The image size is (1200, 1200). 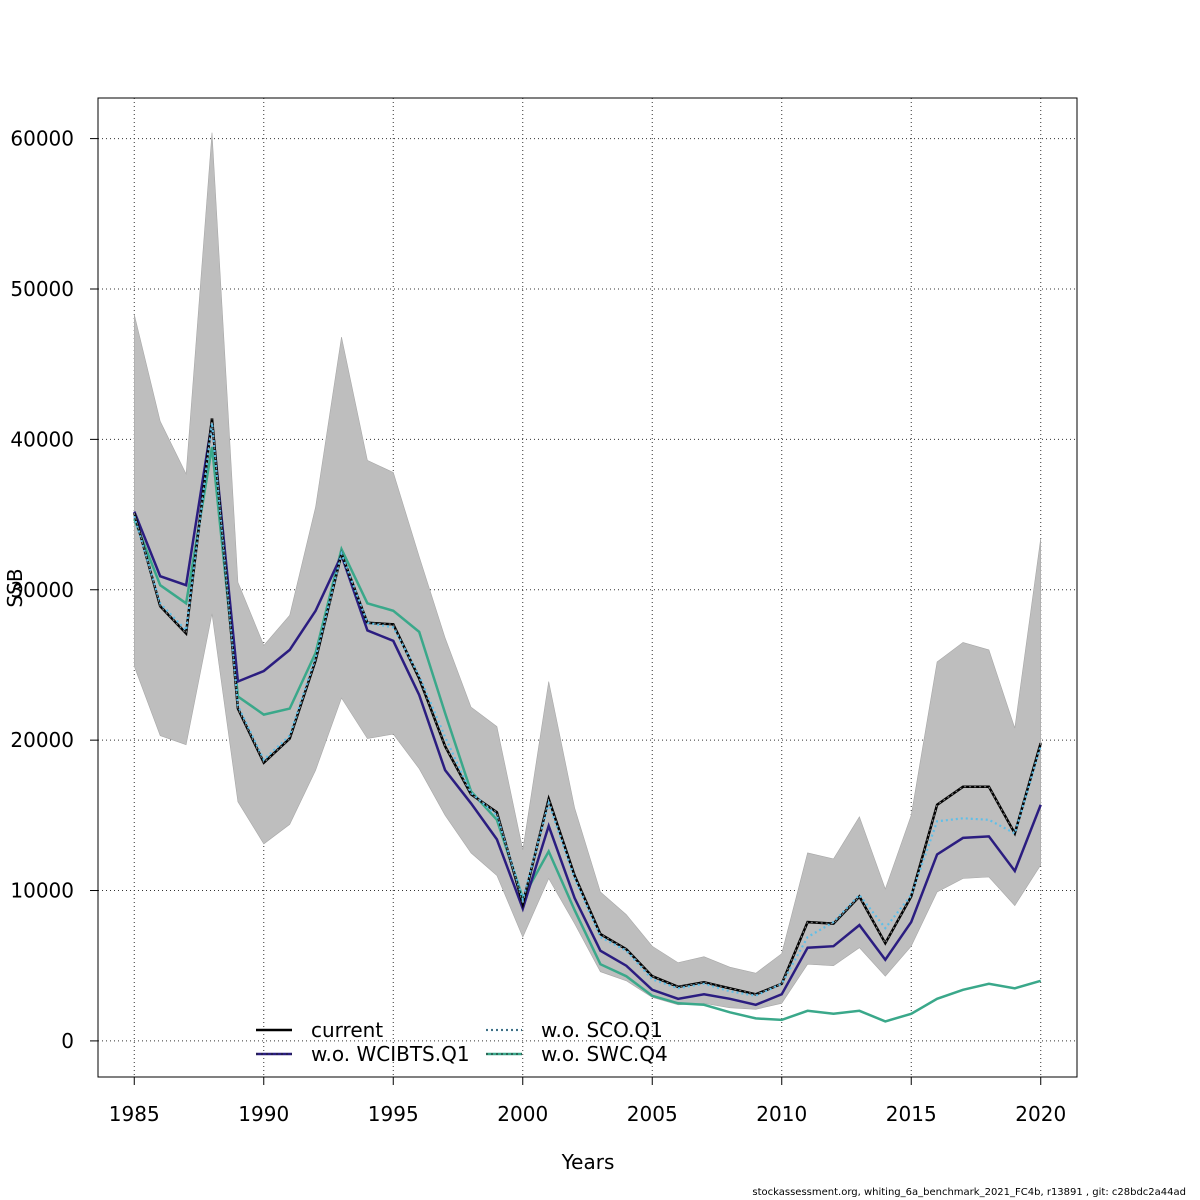 I want to click on legend-label: w.o. WCIBTS.Q1, so click(x=390, y=1054).